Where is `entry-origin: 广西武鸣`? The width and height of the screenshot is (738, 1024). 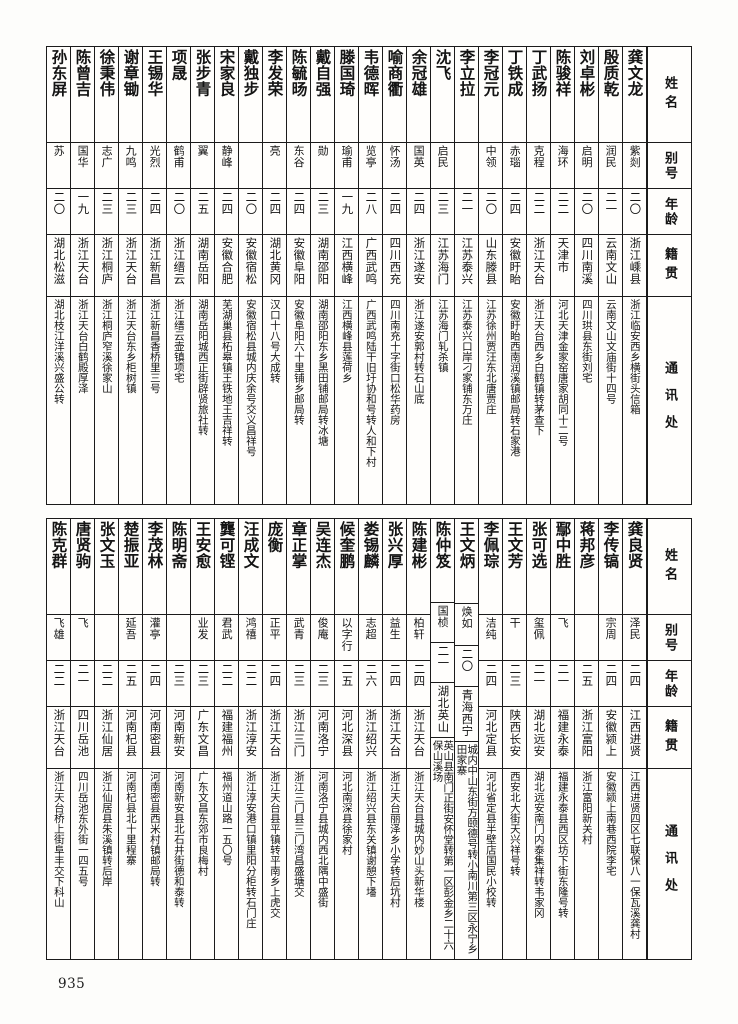
entry-origin: 广西武鸣 is located at coordinates (371, 261).